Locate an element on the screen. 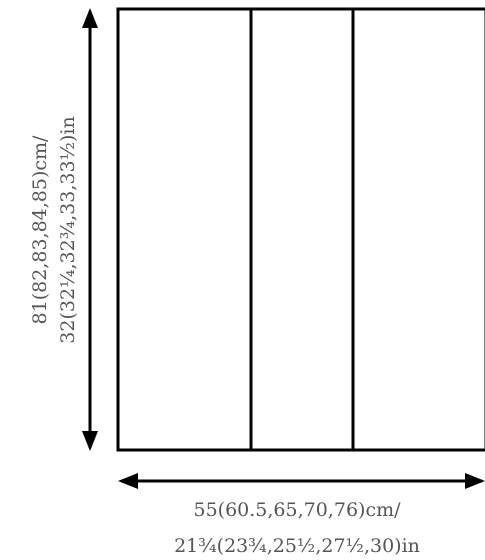  height-dimension-arrow is located at coordinates (90, 229).